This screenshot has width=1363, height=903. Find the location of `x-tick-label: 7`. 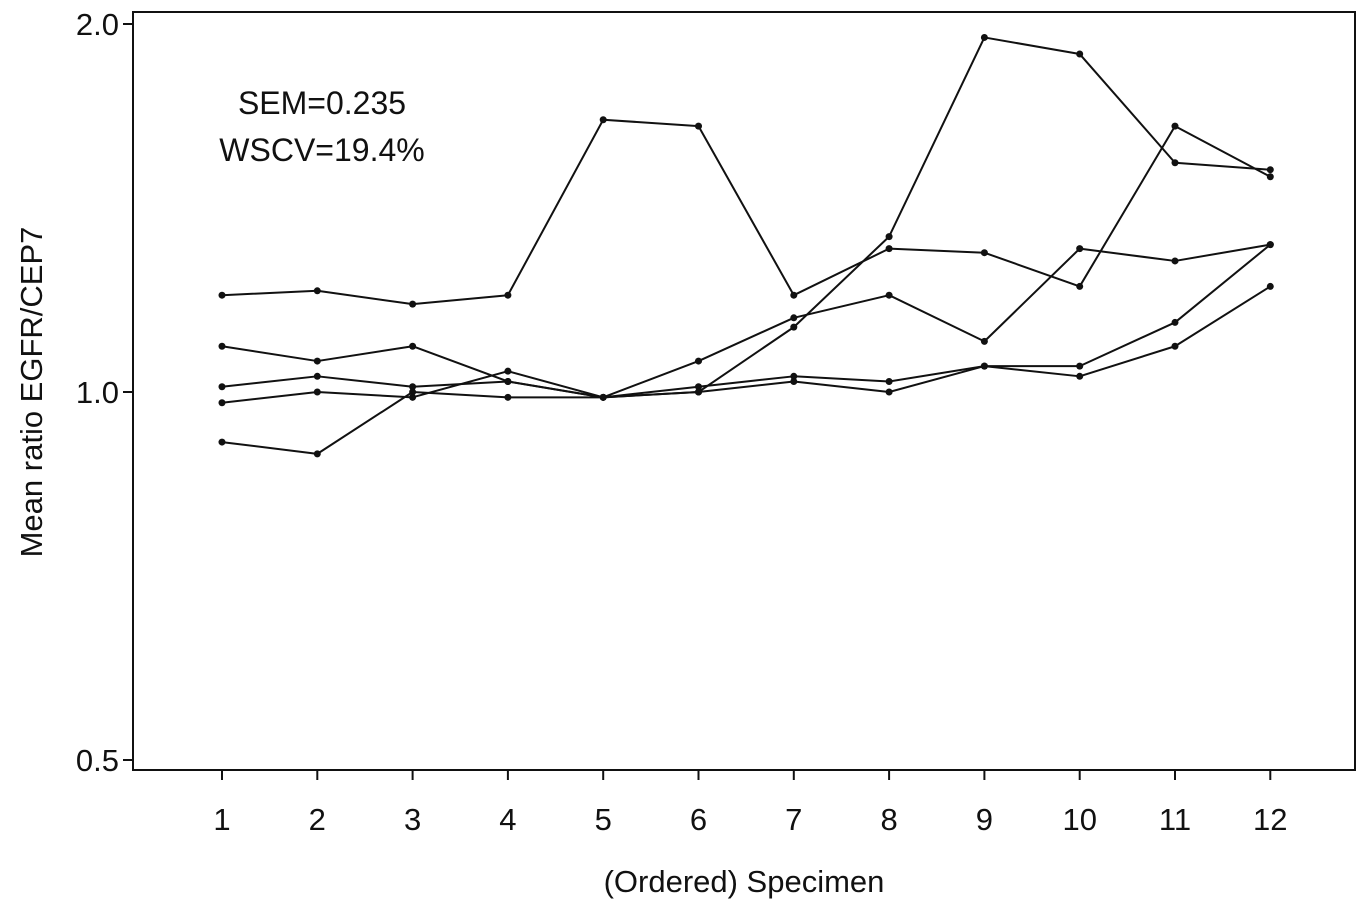

x-tick-label: 7 is located at coordinates (793, 819).